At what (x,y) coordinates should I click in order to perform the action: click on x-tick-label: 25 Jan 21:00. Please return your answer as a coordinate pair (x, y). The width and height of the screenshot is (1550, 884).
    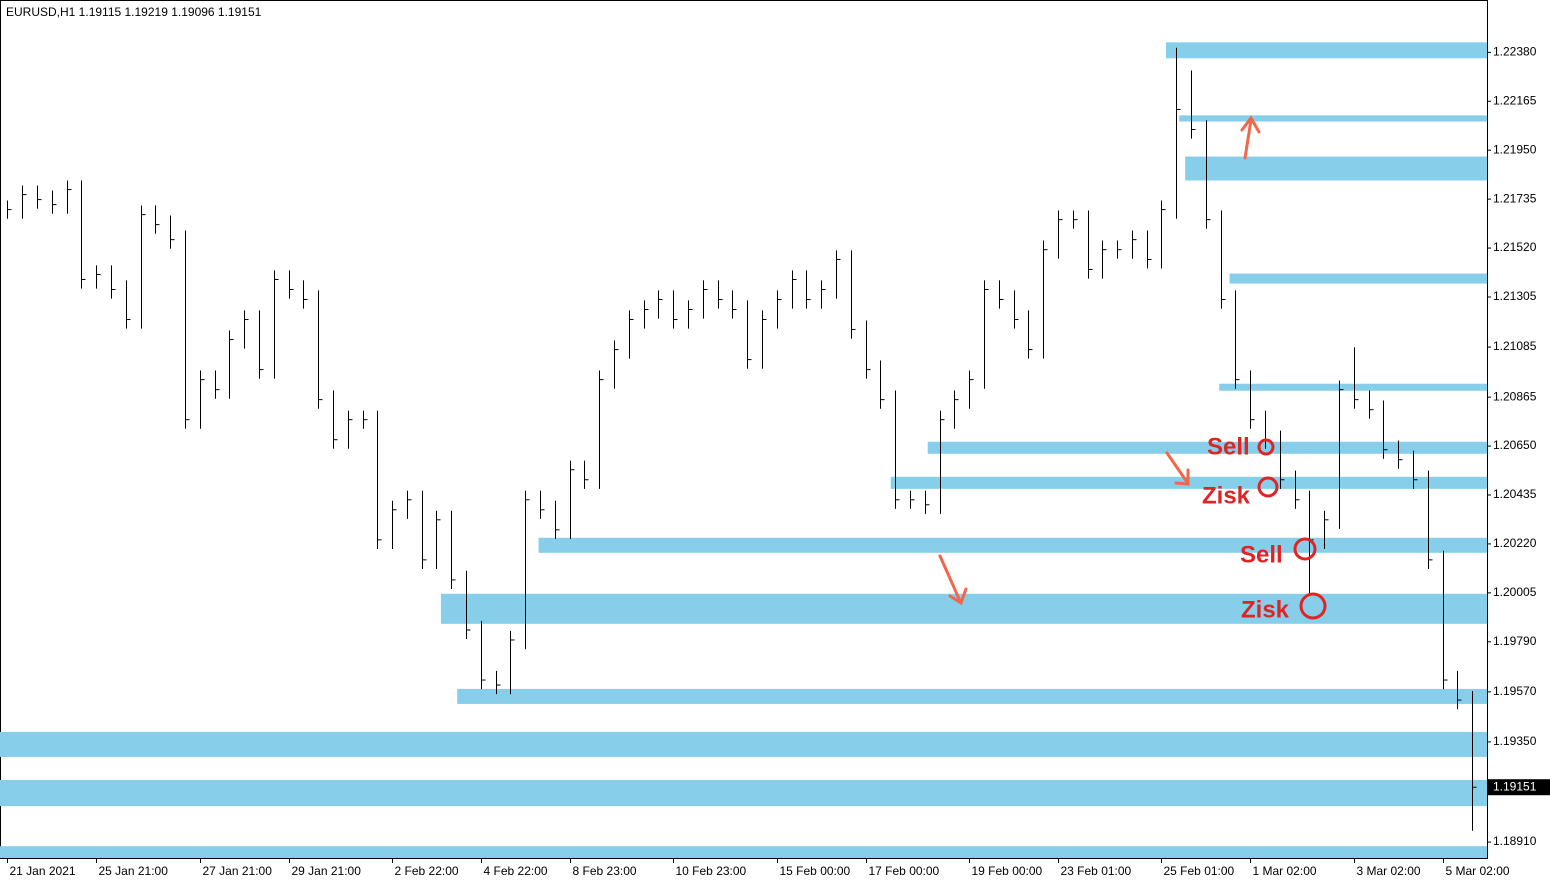
    Looking at the image, I should click on (134, 871).